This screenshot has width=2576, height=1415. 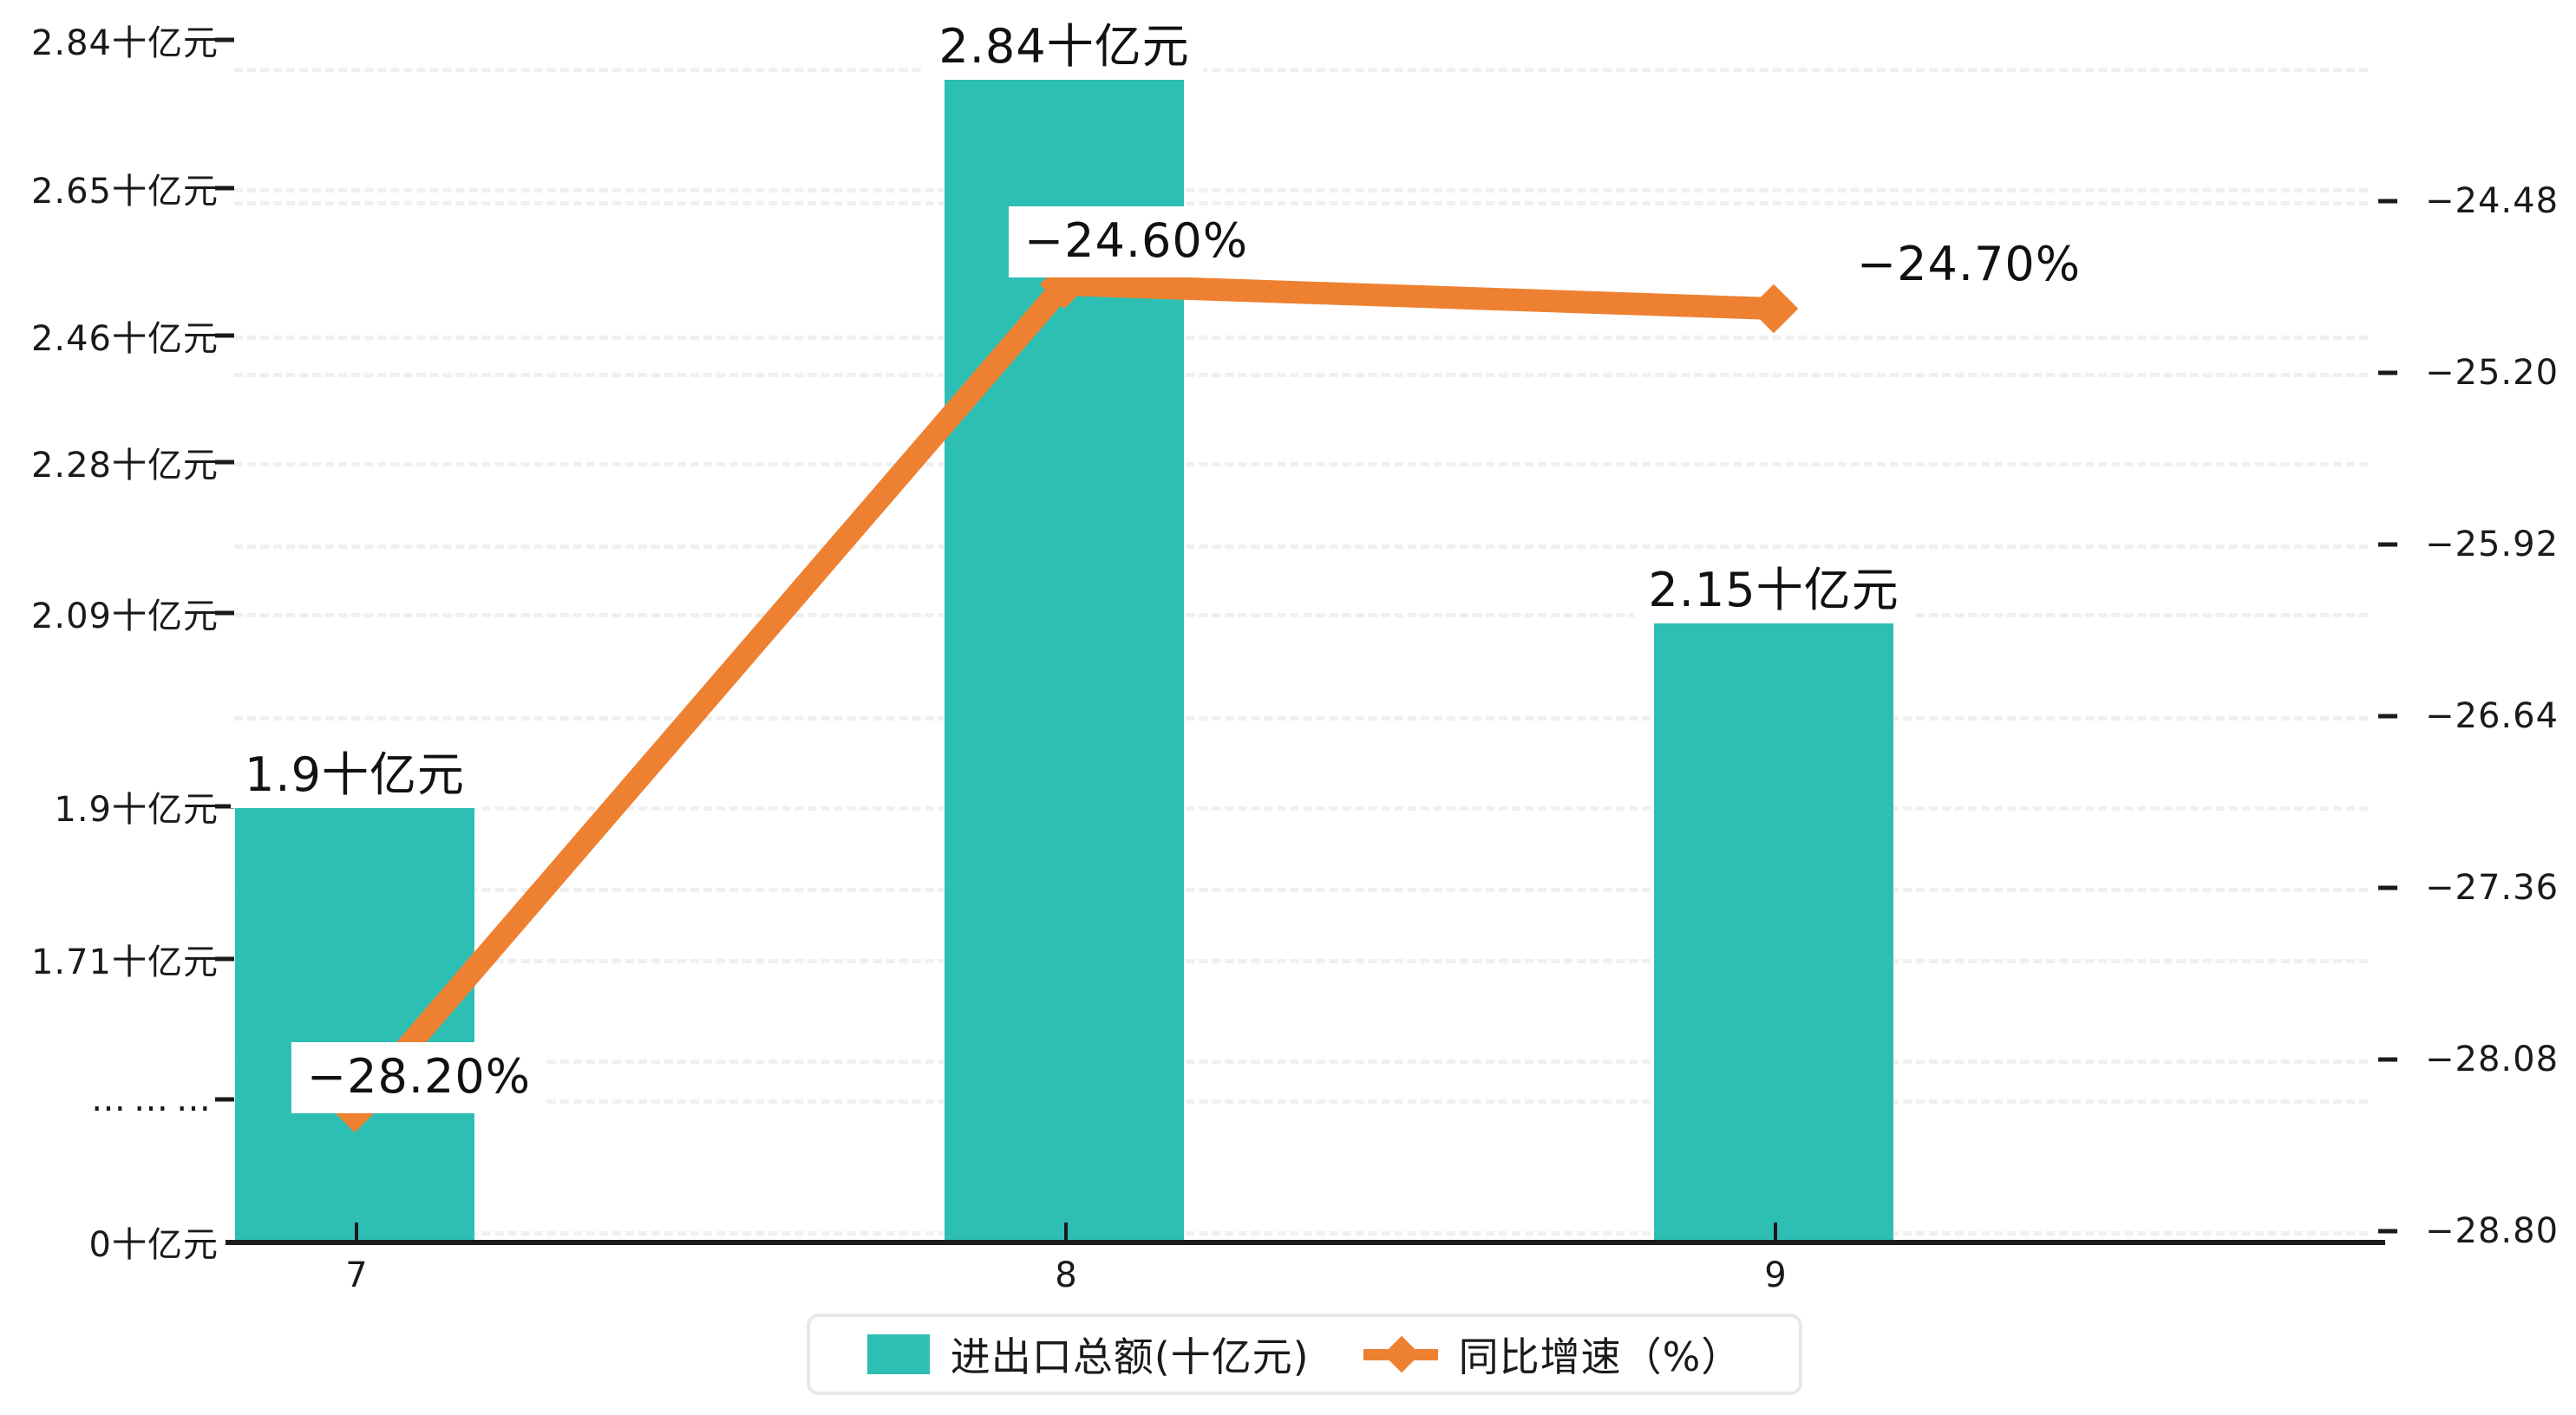 I want to click on chart-legend: 进出口总额(十亿元) 同比增速（%）, so click(x=1304, y=1354).